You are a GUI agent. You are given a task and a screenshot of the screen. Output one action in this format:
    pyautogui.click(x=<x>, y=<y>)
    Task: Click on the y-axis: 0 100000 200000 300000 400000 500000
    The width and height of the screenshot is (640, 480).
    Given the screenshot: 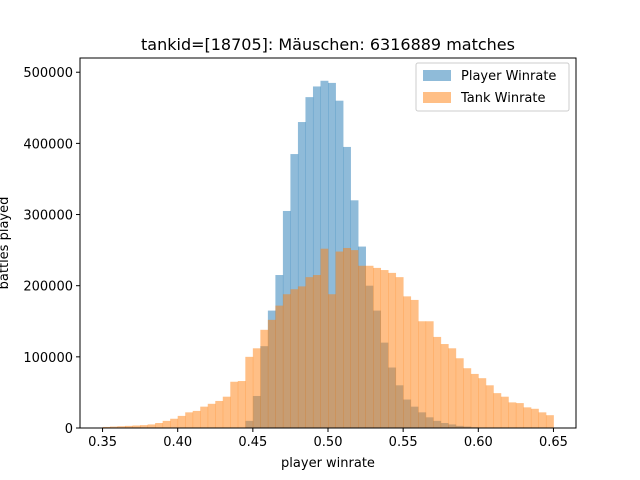 What is the action you would take?
    pyautogui.click(x=51, y=251)
    